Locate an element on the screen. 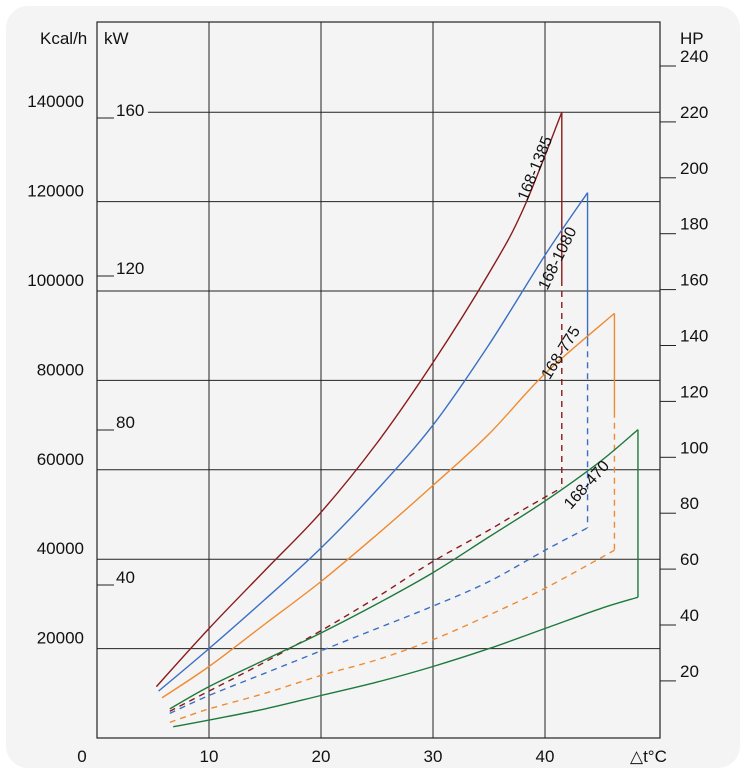 The width and height of the screenshot is (744, 772). origin-label: 0 is located at coordinates (81, 756).